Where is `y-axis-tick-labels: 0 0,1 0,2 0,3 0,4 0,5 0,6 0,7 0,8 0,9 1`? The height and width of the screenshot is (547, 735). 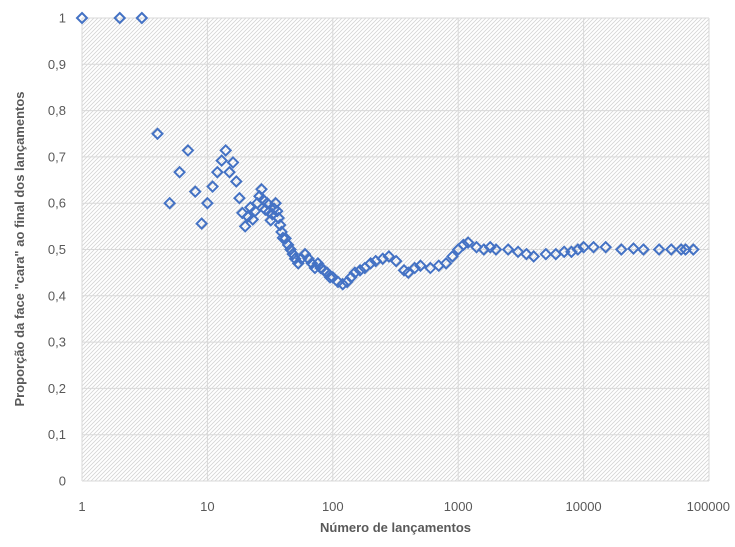
y-axis-tick-labels: 0 0,1 0,2 0,3 0,4 0,5 0,6 0,7 0,8 0,9 1 is located at coordinates (57, 250).